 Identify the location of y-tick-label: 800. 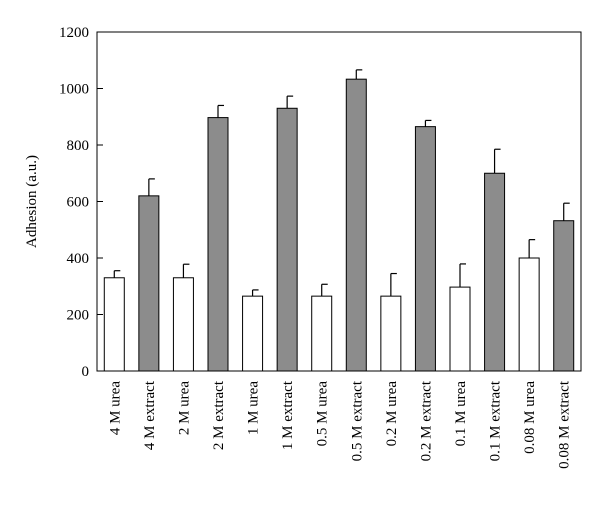
(78, 146).